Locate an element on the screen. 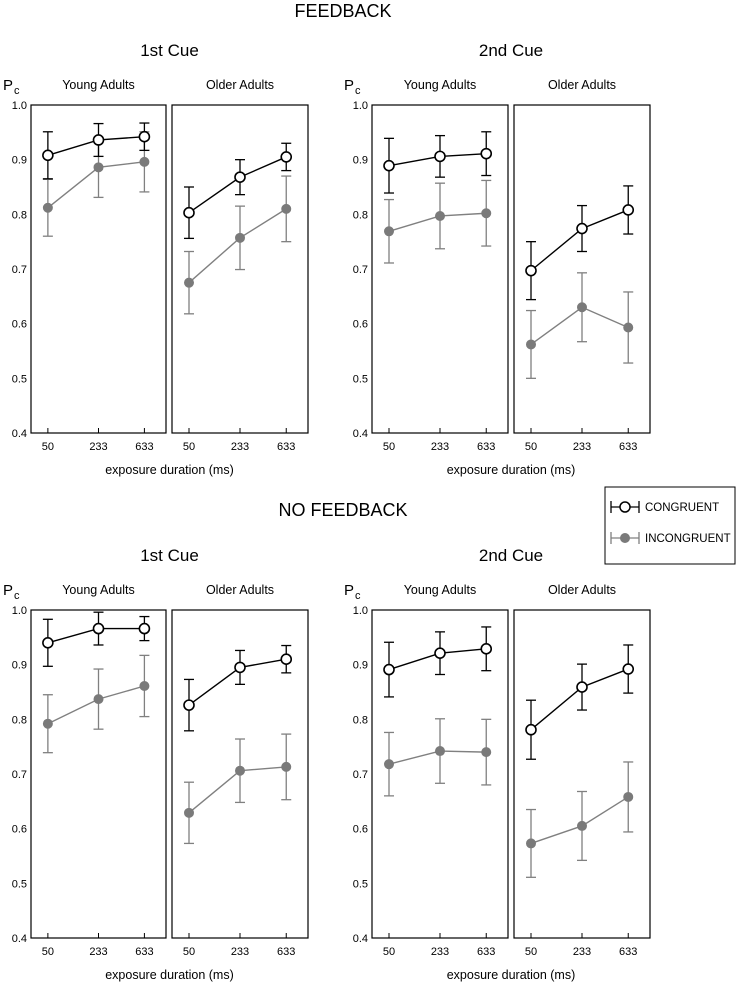  feedback-heading: FEEDBACK is located at coordinates (342, 11).